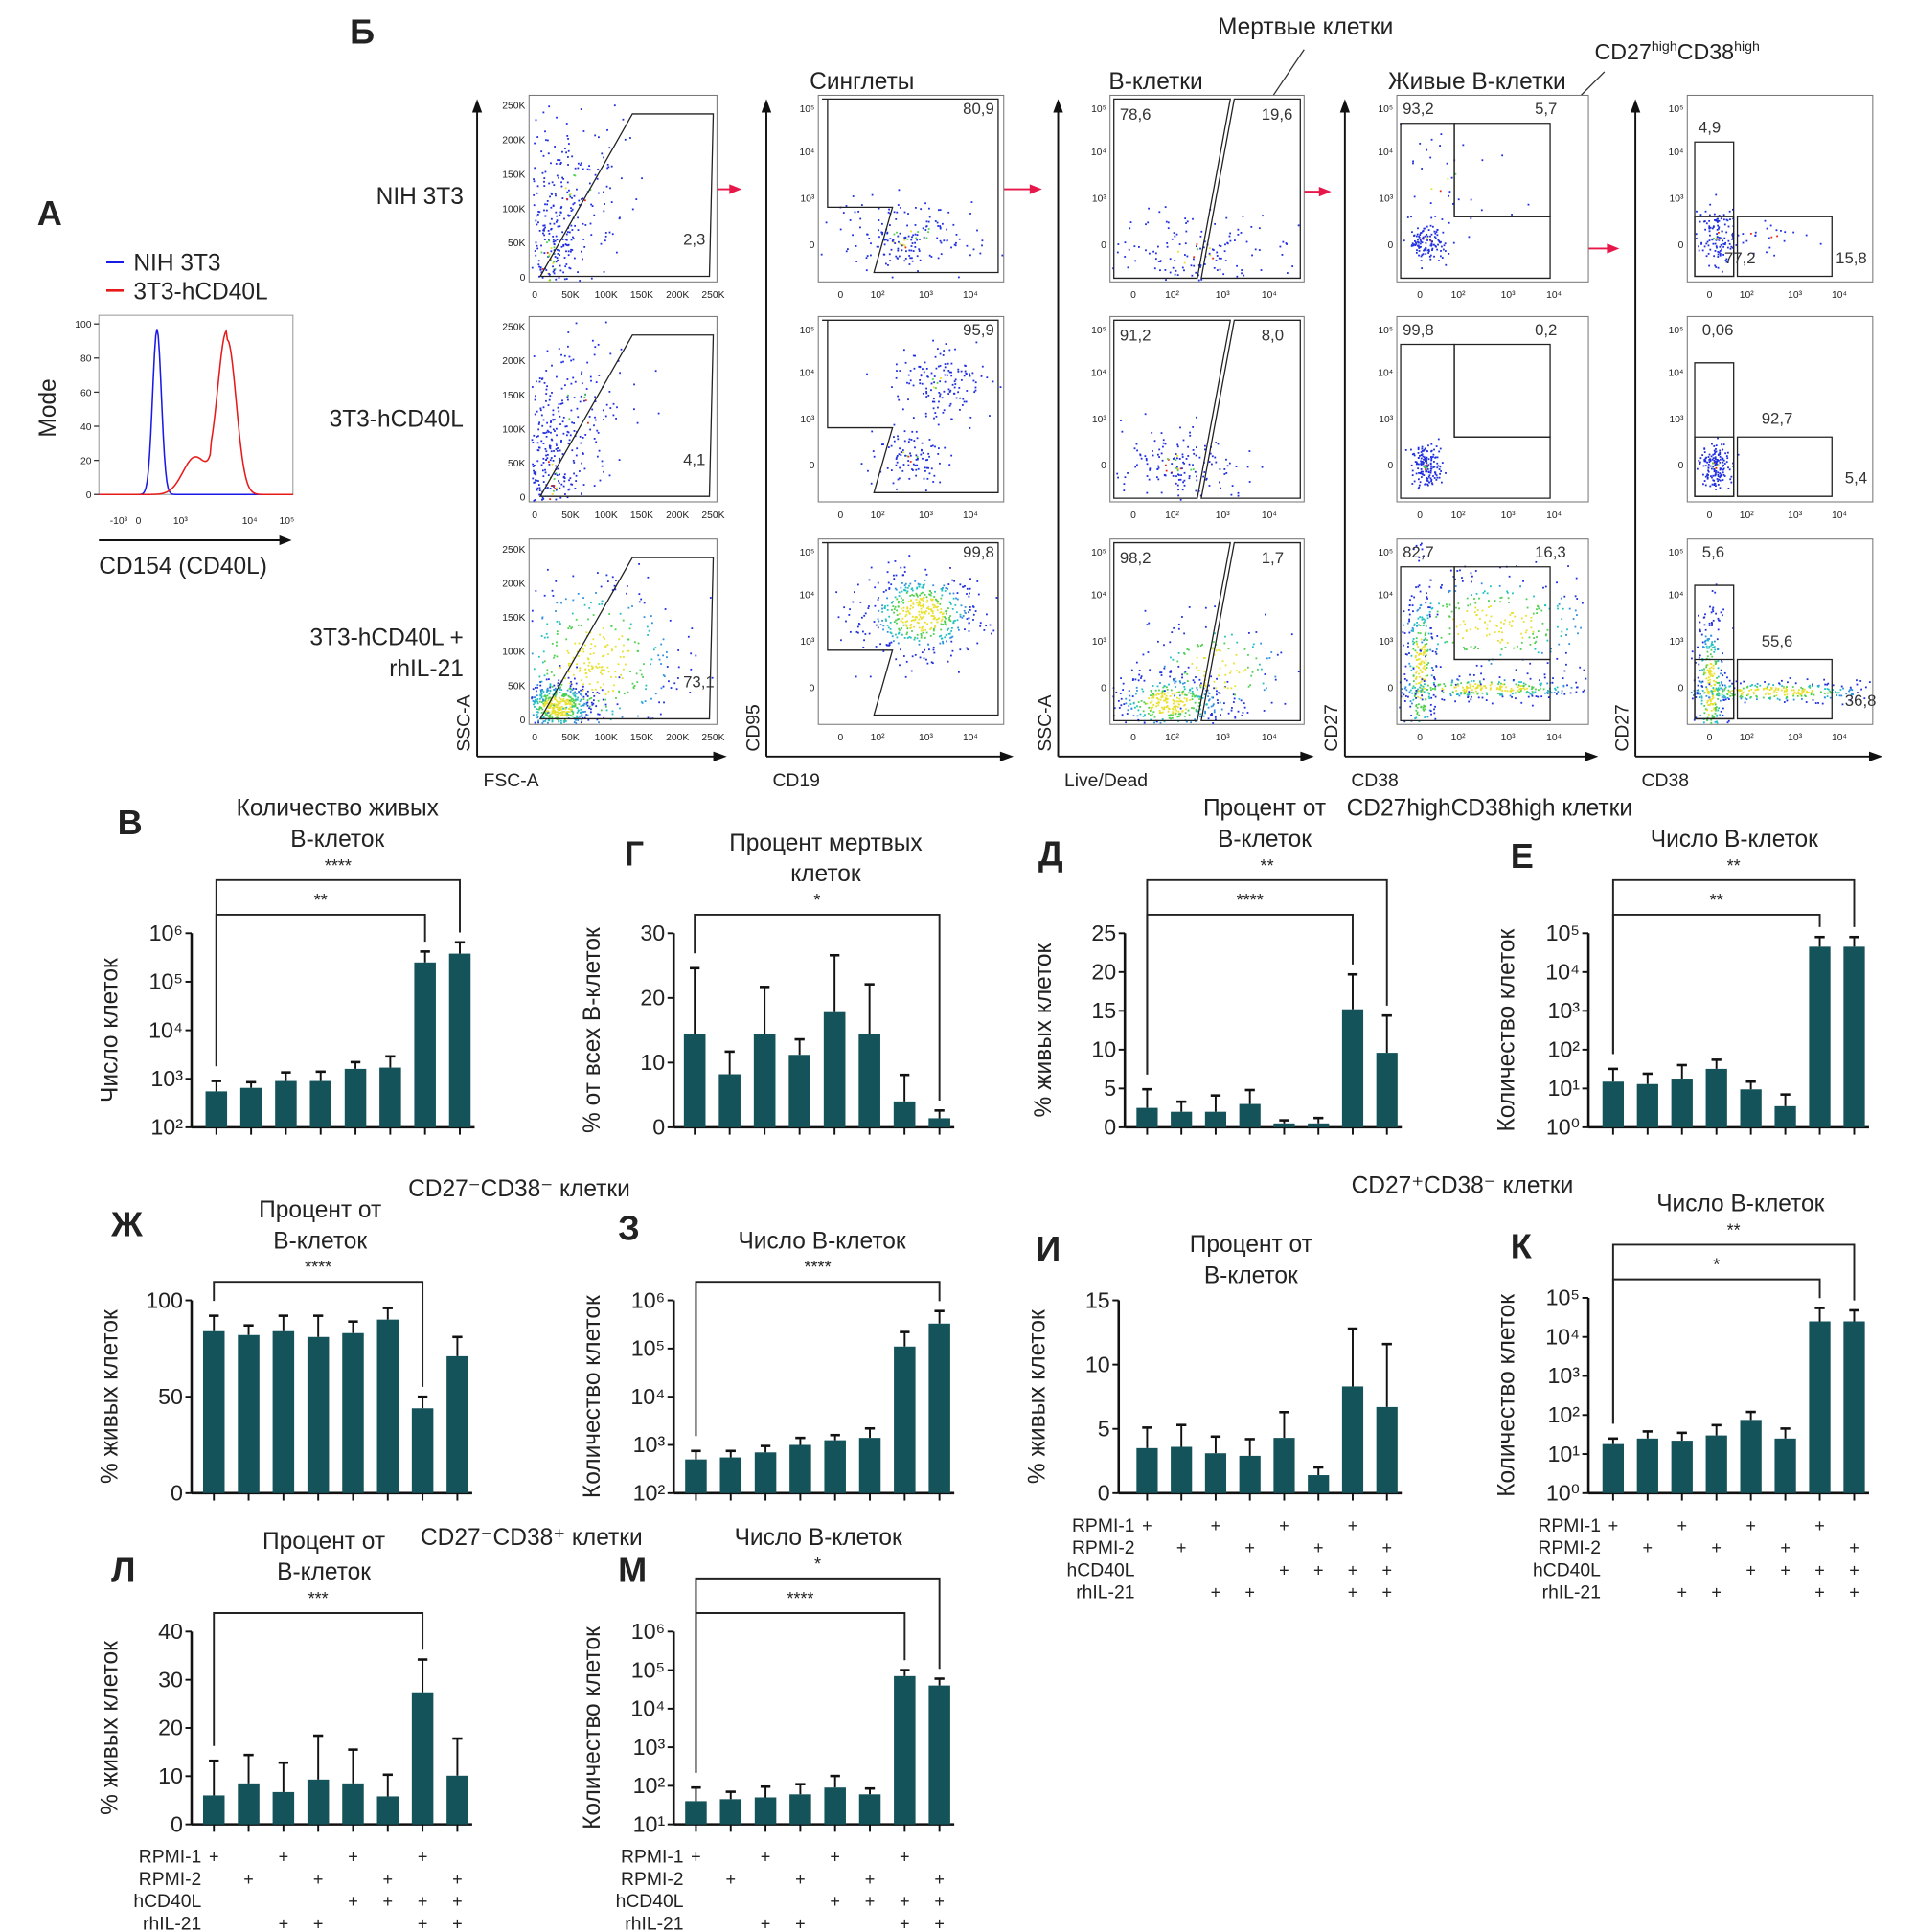  What do you see at coordinates (1106, 780) in the screenshot?
I see `x-axis-label: Live/Dead` at bounding box center [1106, 780].